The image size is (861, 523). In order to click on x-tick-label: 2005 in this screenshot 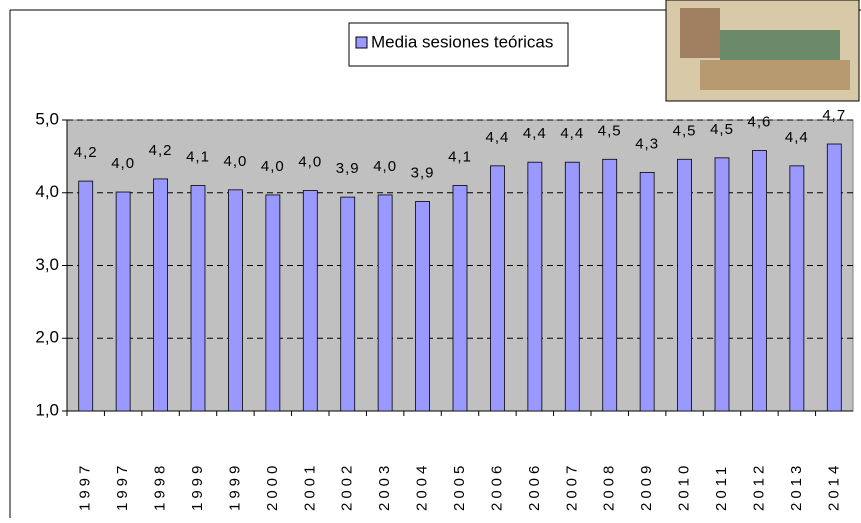, I will do `click(459, 486)`.